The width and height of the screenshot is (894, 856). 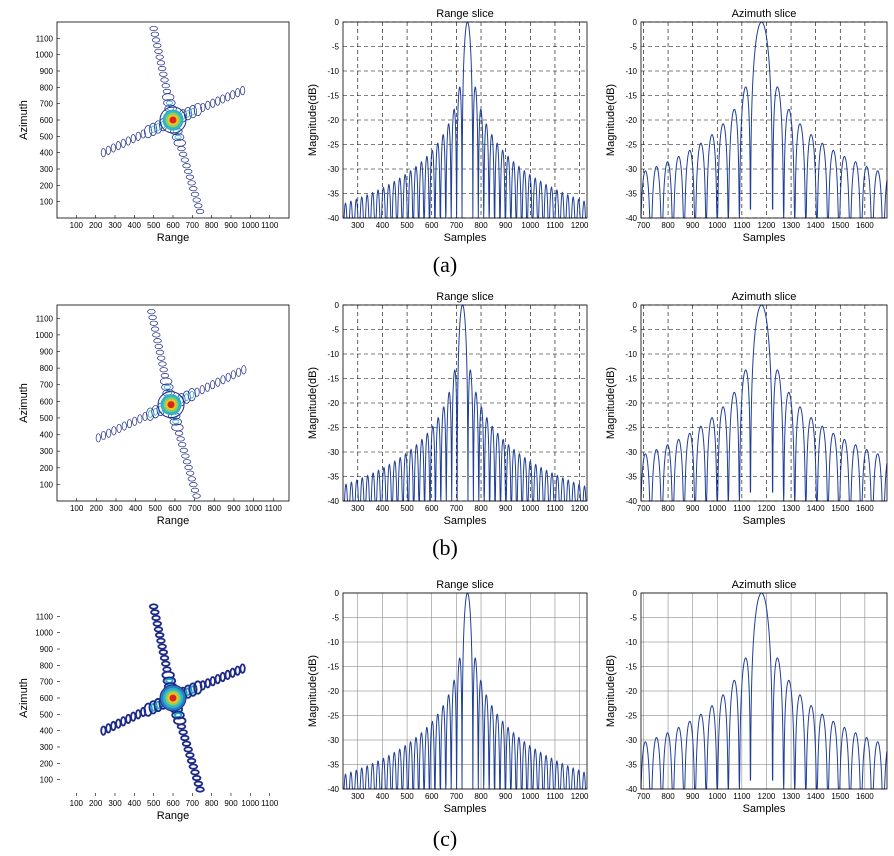 I want to click on y-tick-label: 200, so click(x=47, y=468).